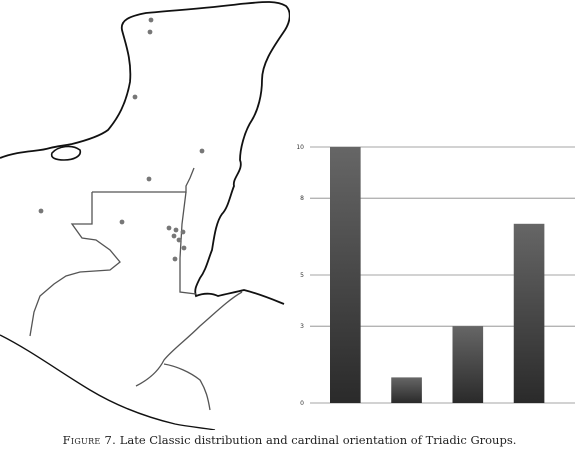  What do you see at coordinates (188, 243) in the screenshot?
I see `border-belize` at bounding box center [188, 243].